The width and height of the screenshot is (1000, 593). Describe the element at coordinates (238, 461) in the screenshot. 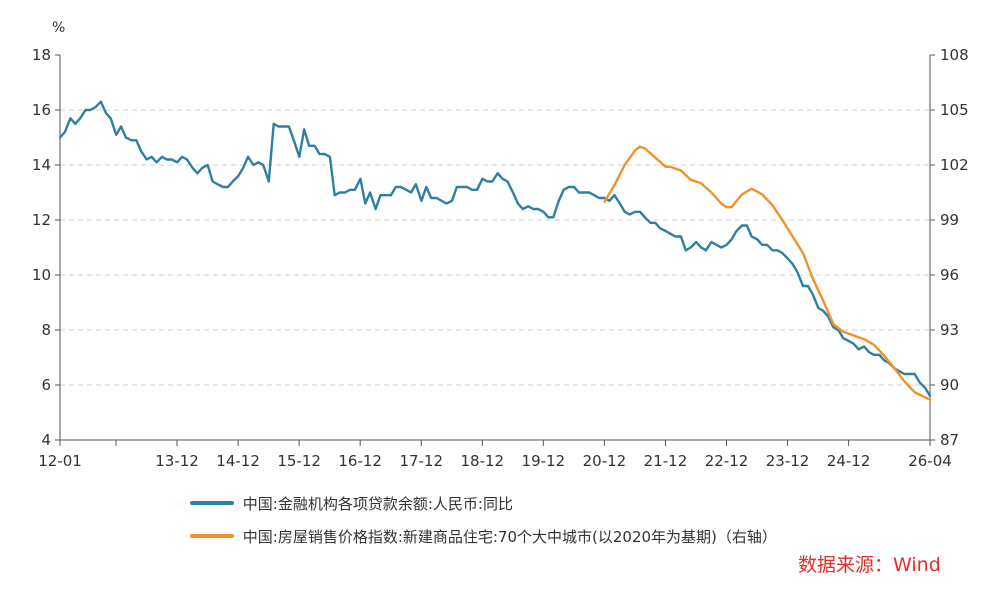

I see `x-tick-label: 14-12` at that location.